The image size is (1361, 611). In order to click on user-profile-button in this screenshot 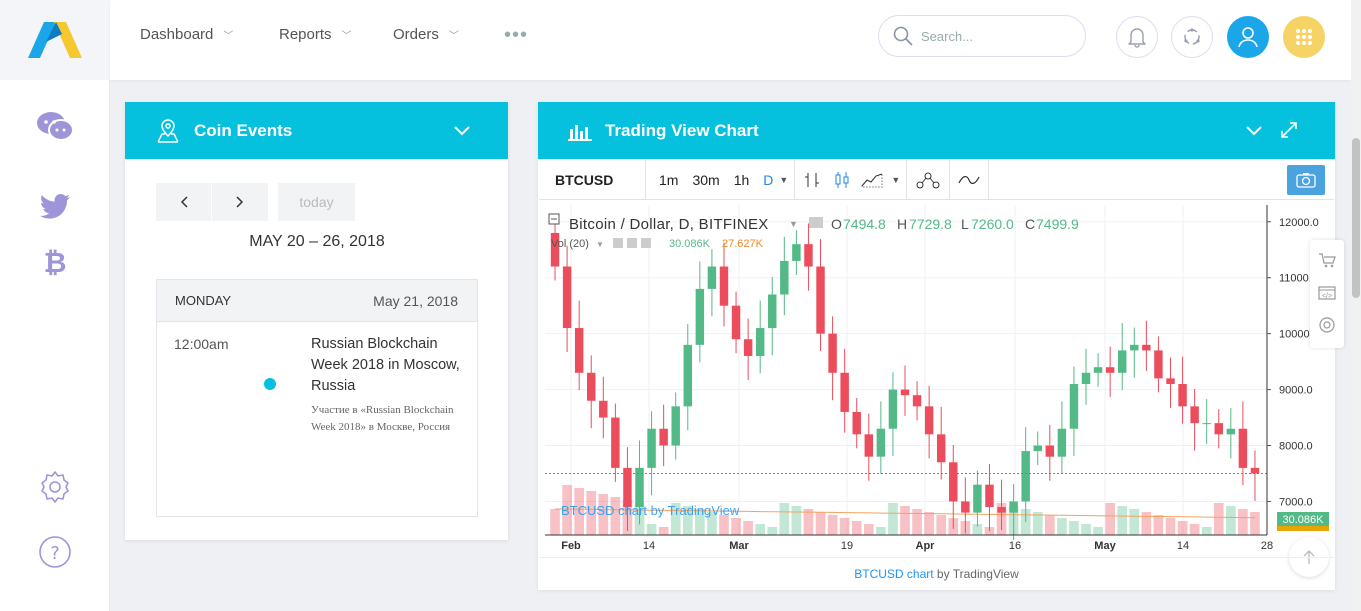, I will do `click(1248, 37)`.